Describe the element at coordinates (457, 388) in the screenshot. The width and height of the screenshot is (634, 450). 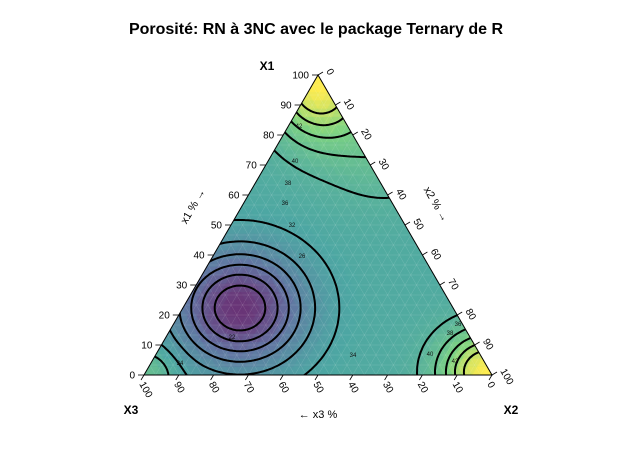
I see `tick-label-x3: 10` at that location.